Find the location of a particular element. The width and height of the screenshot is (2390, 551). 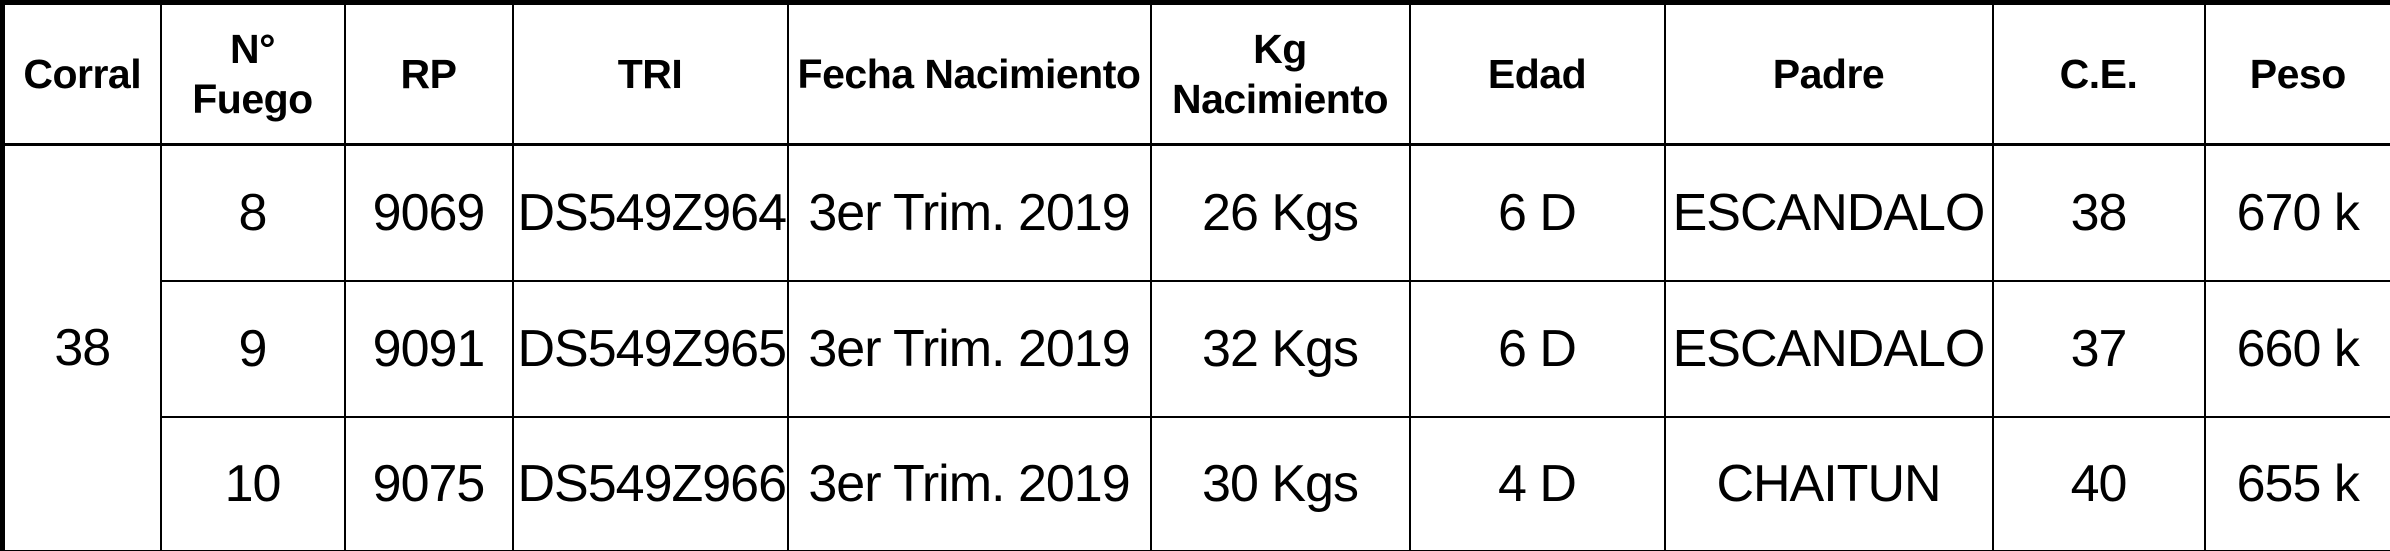

cell-peso: 655 k is located at coordinates (2296, 483).